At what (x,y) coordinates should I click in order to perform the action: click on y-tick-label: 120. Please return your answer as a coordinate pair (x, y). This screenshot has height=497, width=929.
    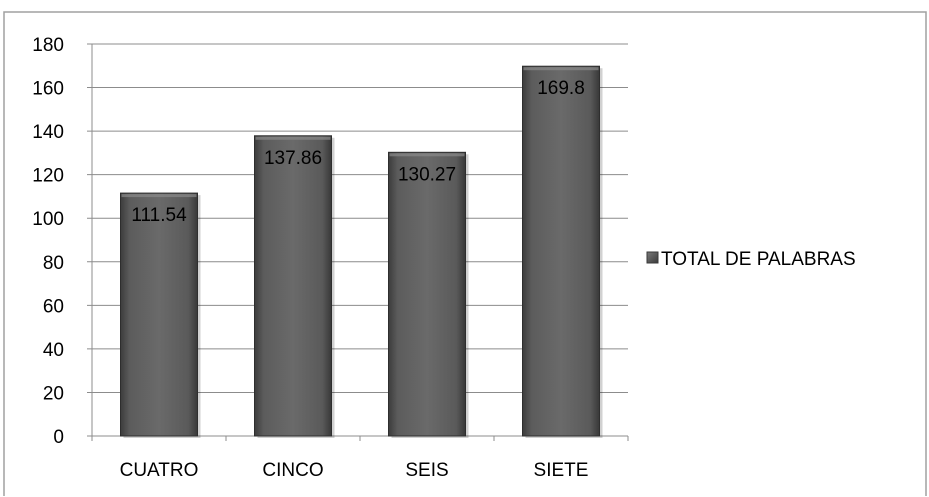
    Looking at the image, I should click on (48, 176).